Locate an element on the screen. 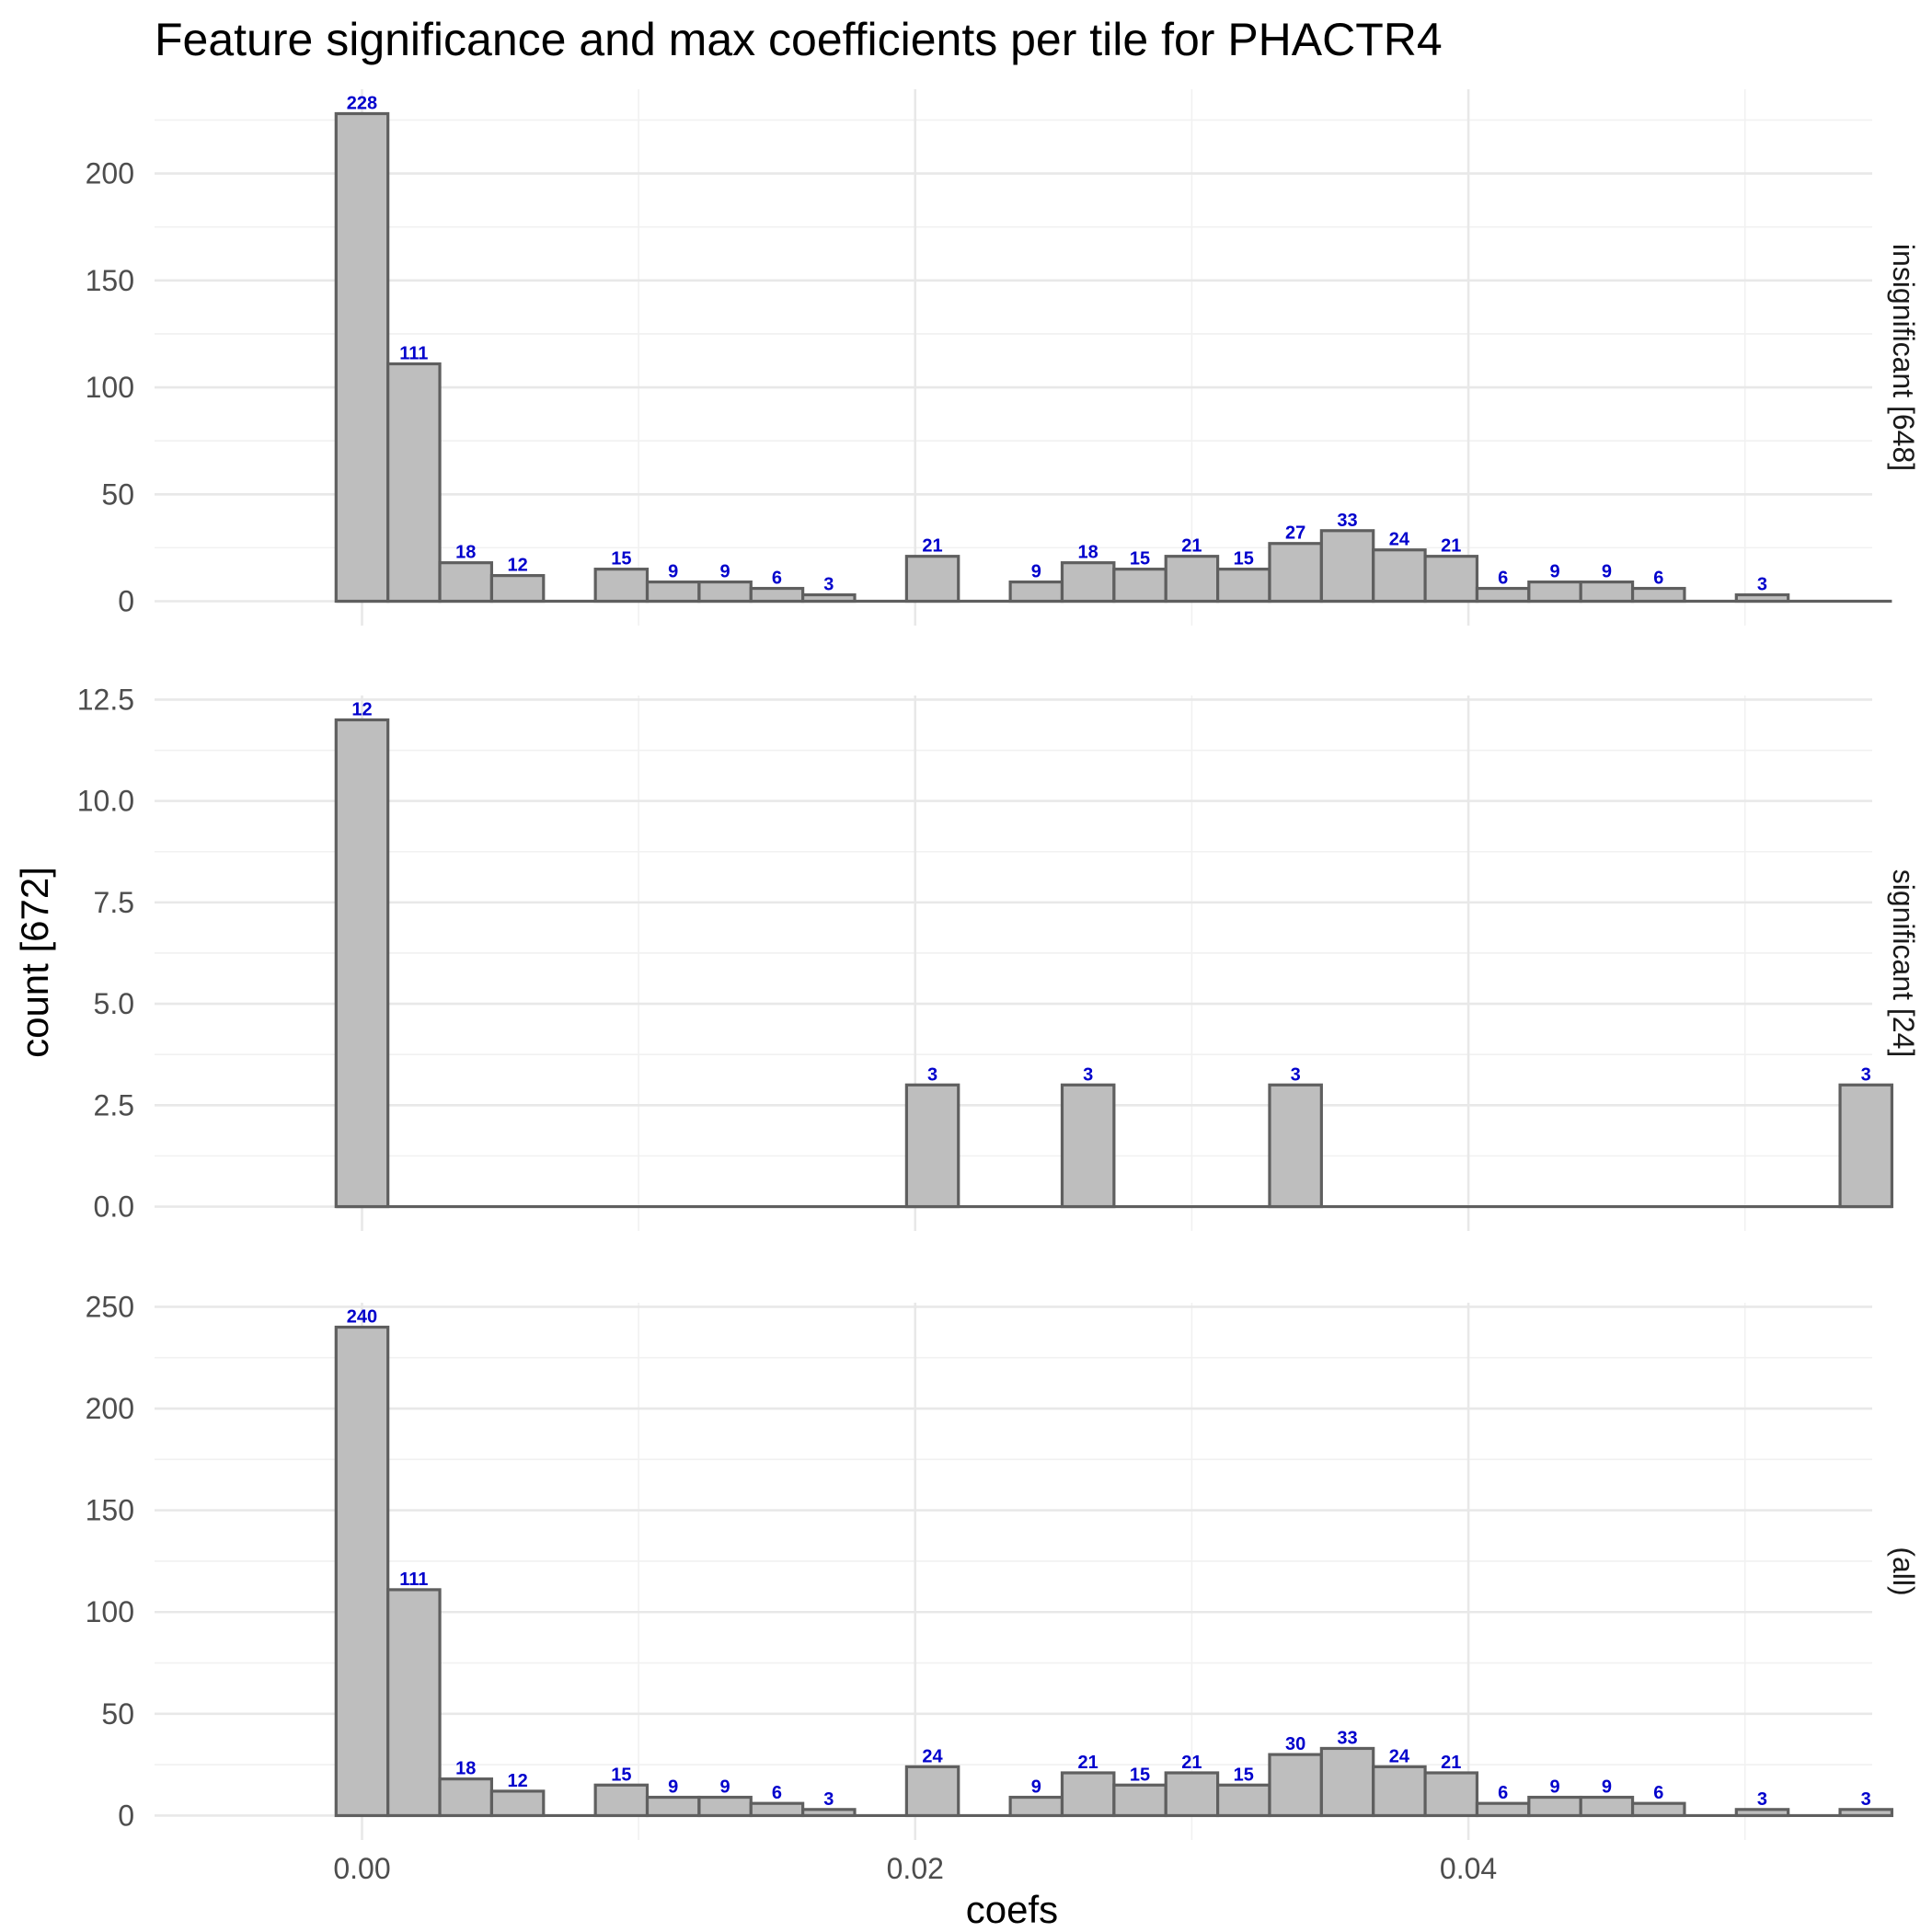  y-tick-label: 10.0 is located at coordinates (105, 801).